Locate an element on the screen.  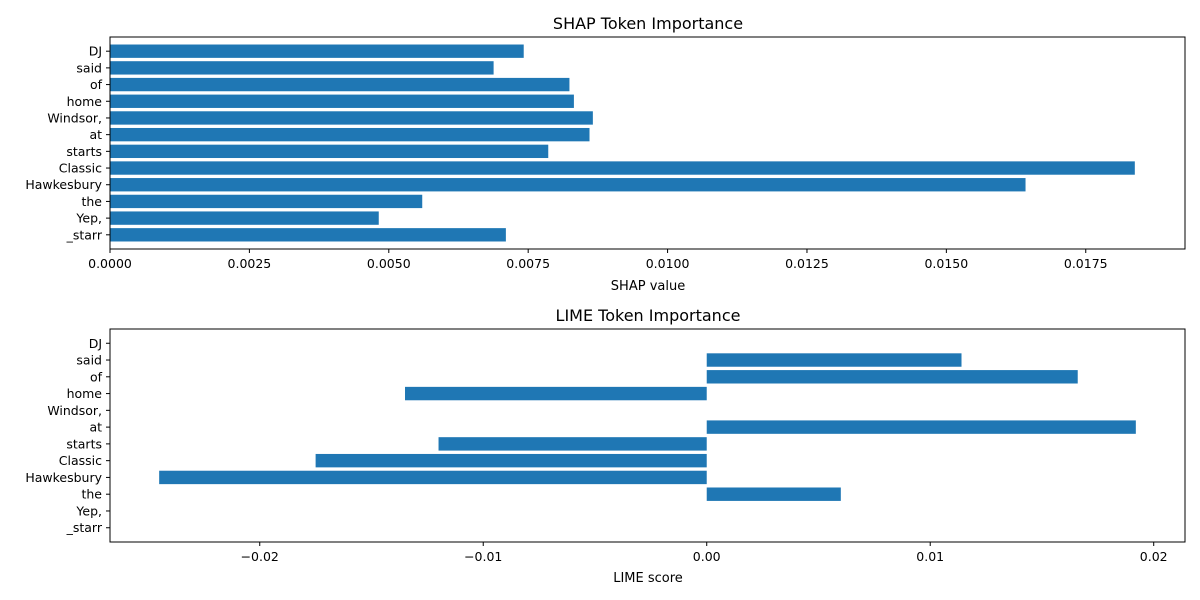
lime-y-tick-label: _starr is located at coordinates (84, 527).